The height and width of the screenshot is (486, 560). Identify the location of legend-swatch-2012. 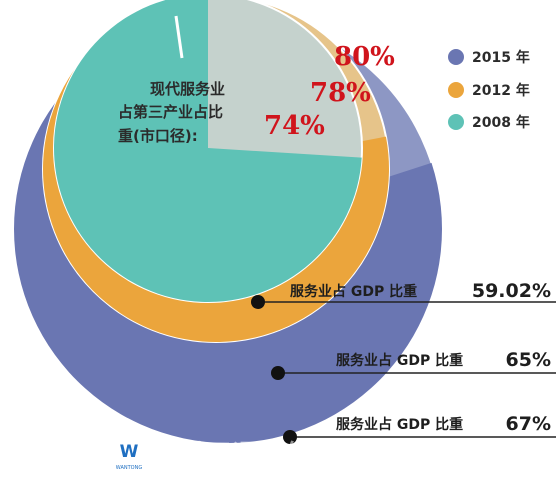
(456, 90).